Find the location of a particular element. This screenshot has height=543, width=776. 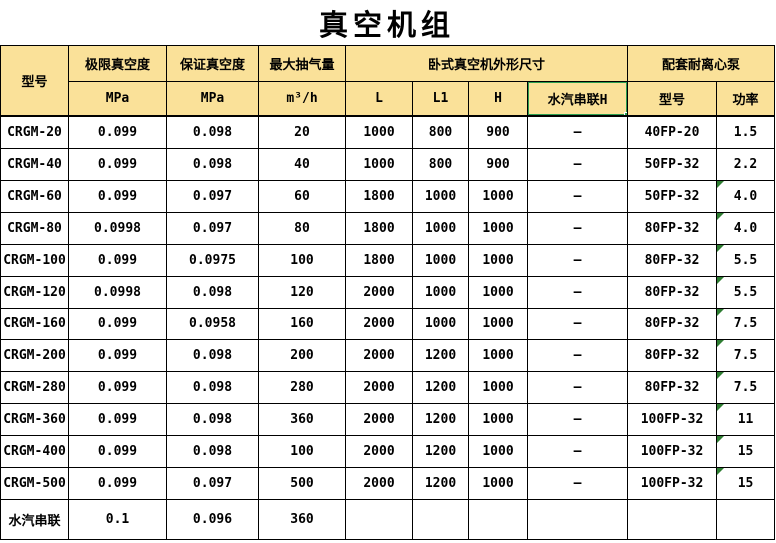

col-group-pump: 配套耐离心泵 is located at coordinates (701, 63).